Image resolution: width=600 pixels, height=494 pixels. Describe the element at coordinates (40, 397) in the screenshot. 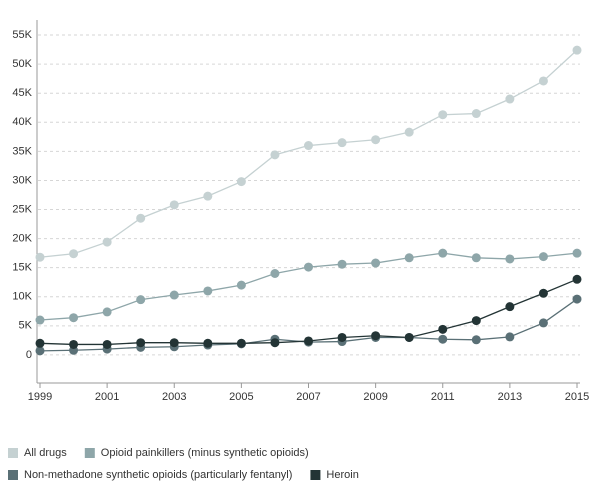

I see `x-tick-label: 1999` at that location.